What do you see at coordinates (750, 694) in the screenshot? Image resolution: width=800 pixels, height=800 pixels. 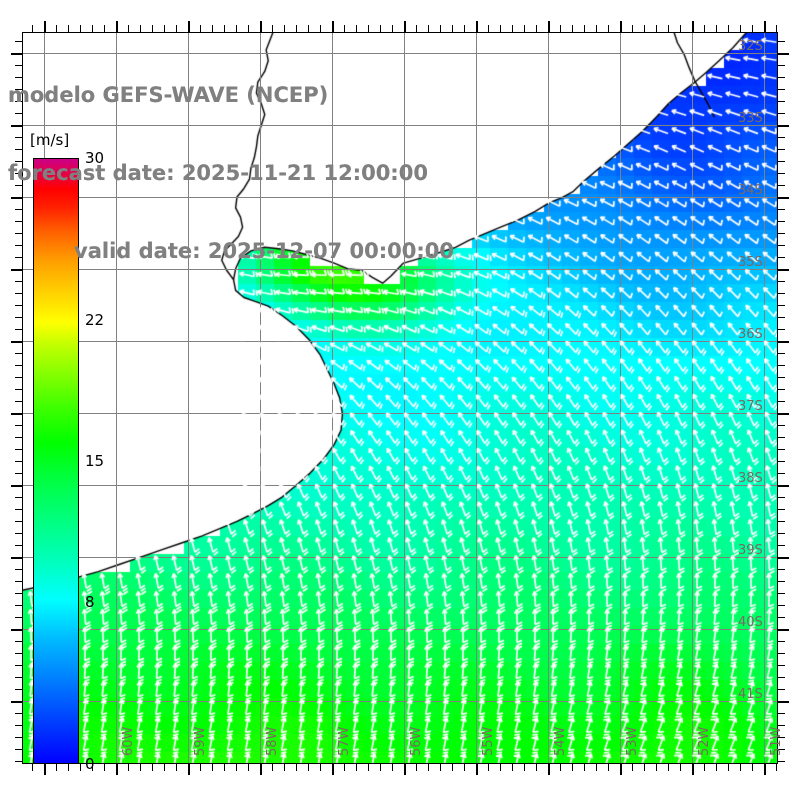 I see `lat-label-41S: 41S` at bounding box center [750, 694].